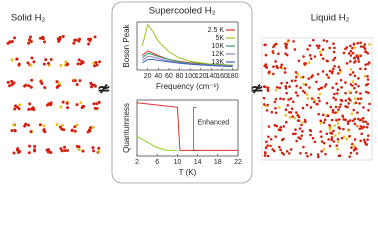 This screenshot has width=378, height=240. I want to click on series-line, so click(187, 63).